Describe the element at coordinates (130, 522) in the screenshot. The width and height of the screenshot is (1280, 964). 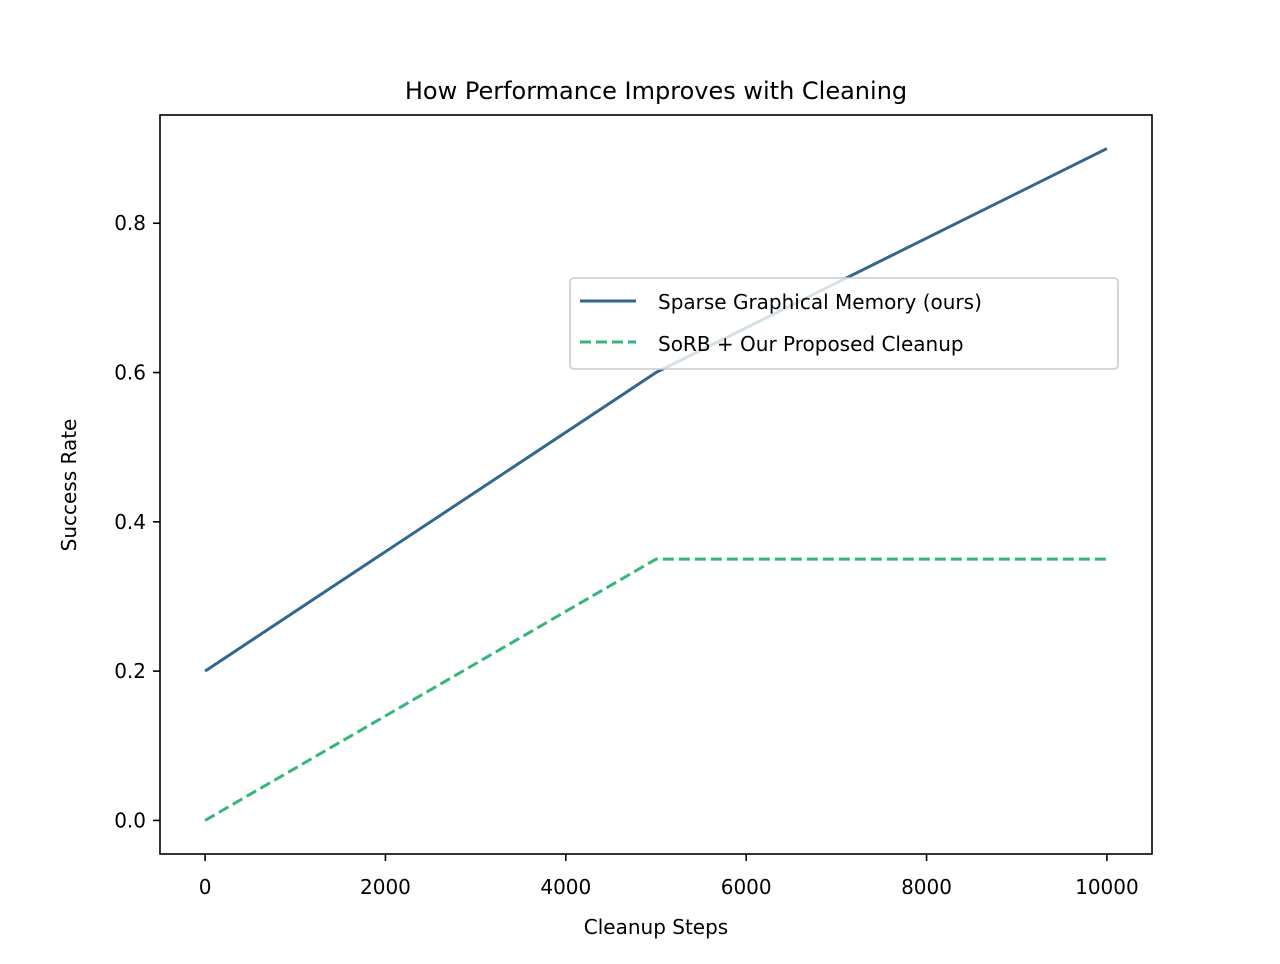
I see `y-tick-label: 0.4` at that location.